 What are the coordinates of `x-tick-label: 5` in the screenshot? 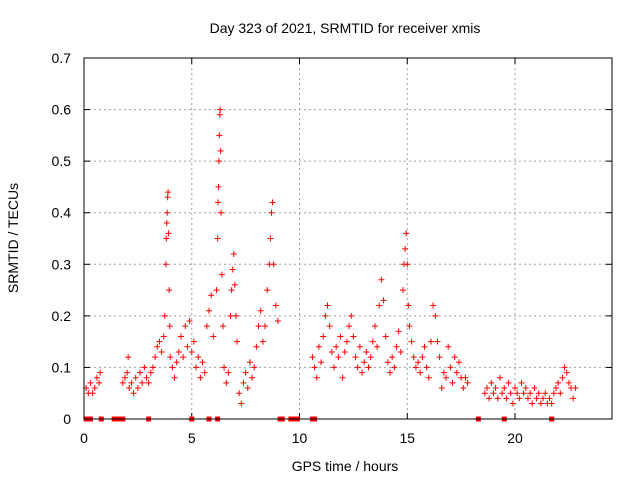 It's located at (192, 438).